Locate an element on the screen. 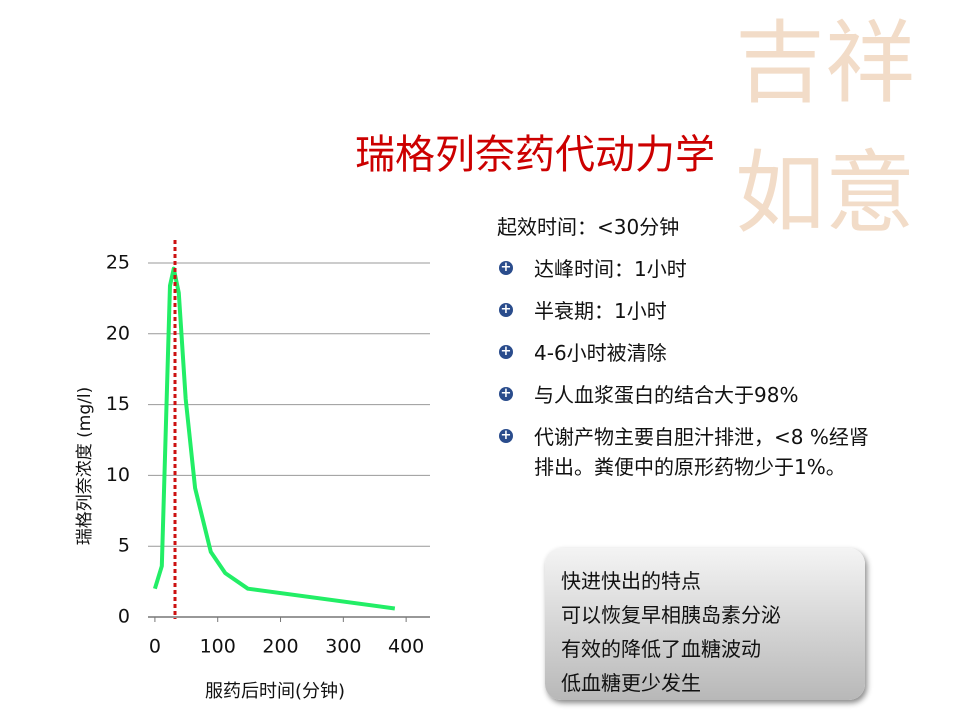 The width and height of the screenshot is (960, 720). y-tick-label: 5 is located at coordinates (124, 546).